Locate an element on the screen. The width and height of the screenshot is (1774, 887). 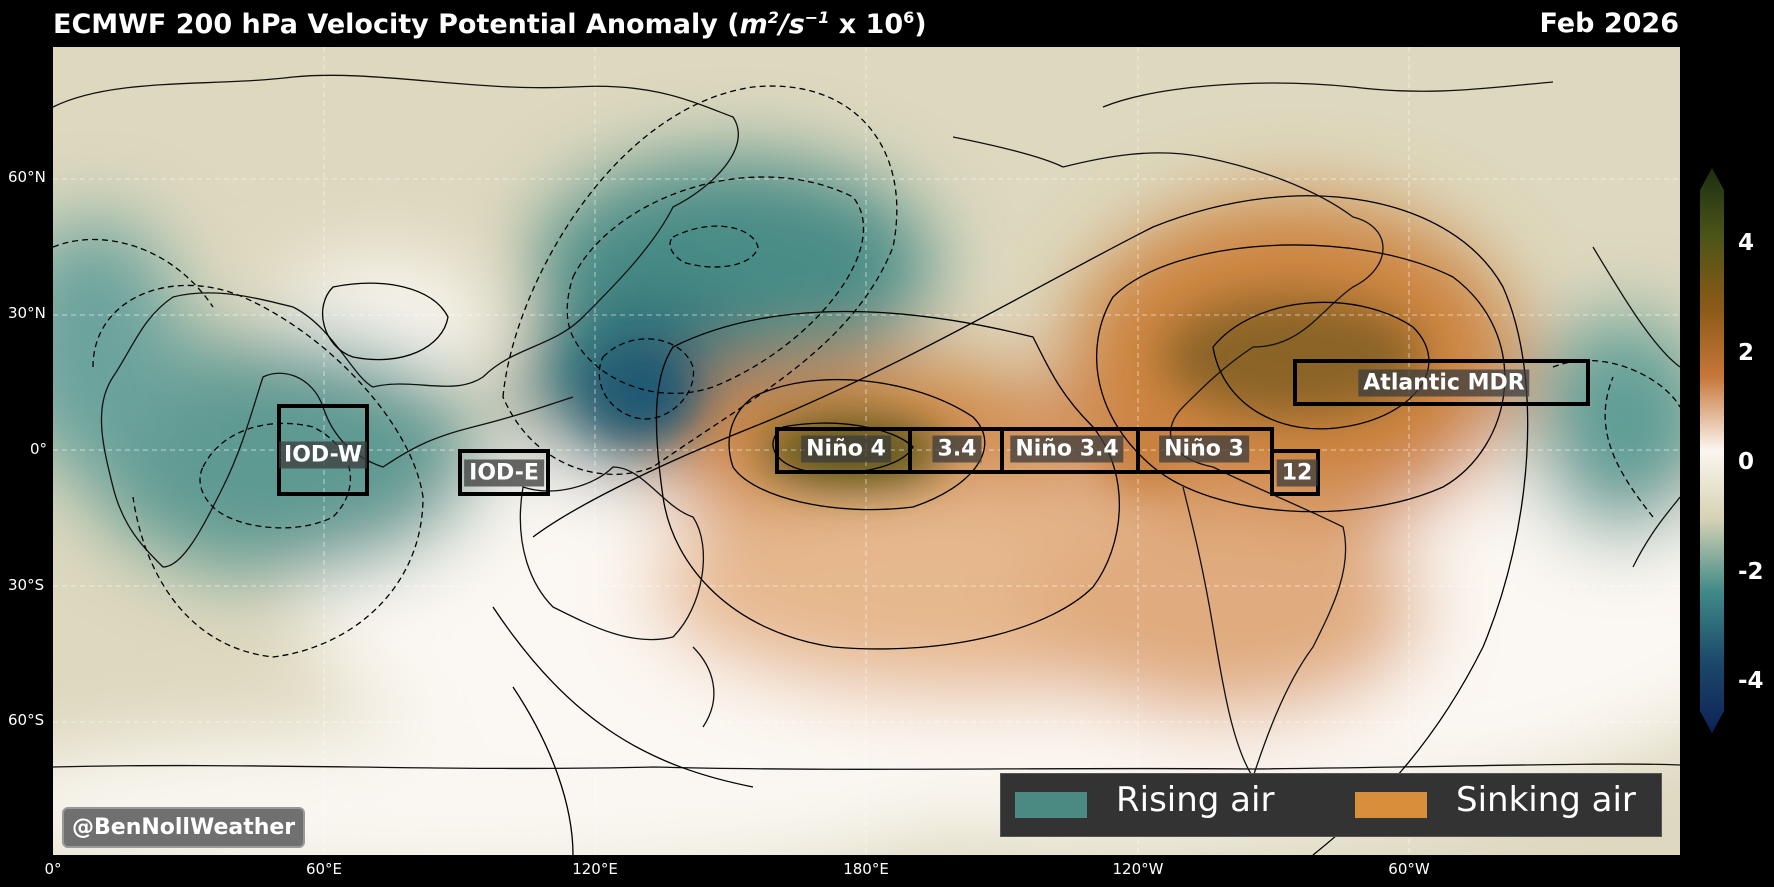
region-box-iod-w is located at coordinates (323, 450).